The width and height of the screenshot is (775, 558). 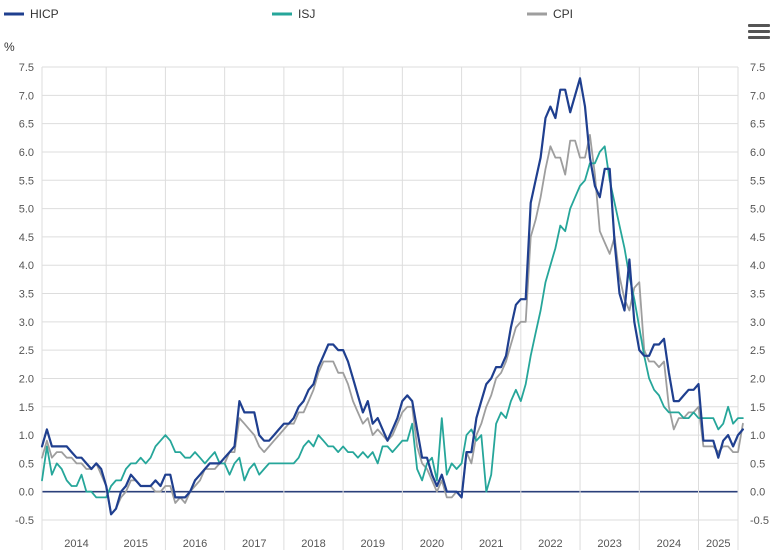 I want to click on y-tick-label-right: 6.0, so click(x=757, y=153).